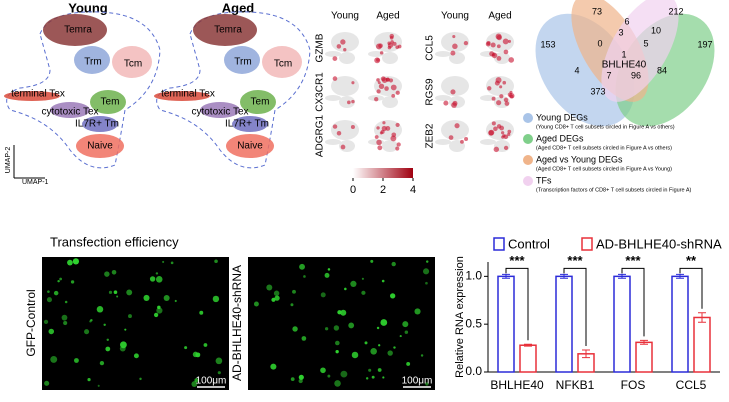 The width and height of the screenshot is (729, 402). I want to click on venn-count: 96, so click(636, 75).